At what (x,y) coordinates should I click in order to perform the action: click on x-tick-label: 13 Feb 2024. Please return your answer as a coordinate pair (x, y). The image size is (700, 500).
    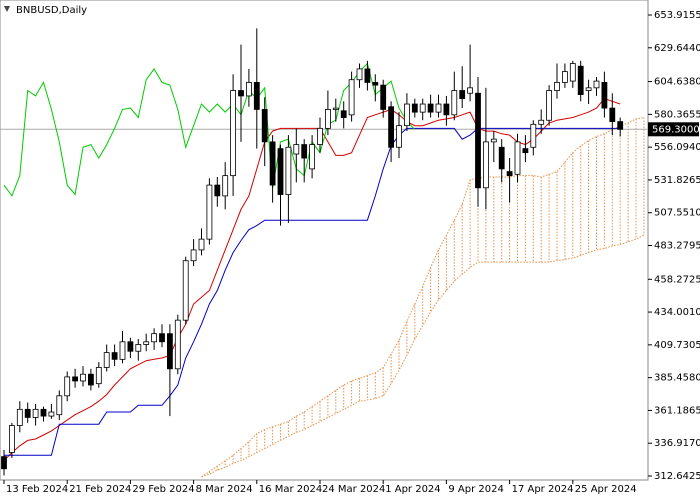
    Looking at the image, I should click on (37, 489).